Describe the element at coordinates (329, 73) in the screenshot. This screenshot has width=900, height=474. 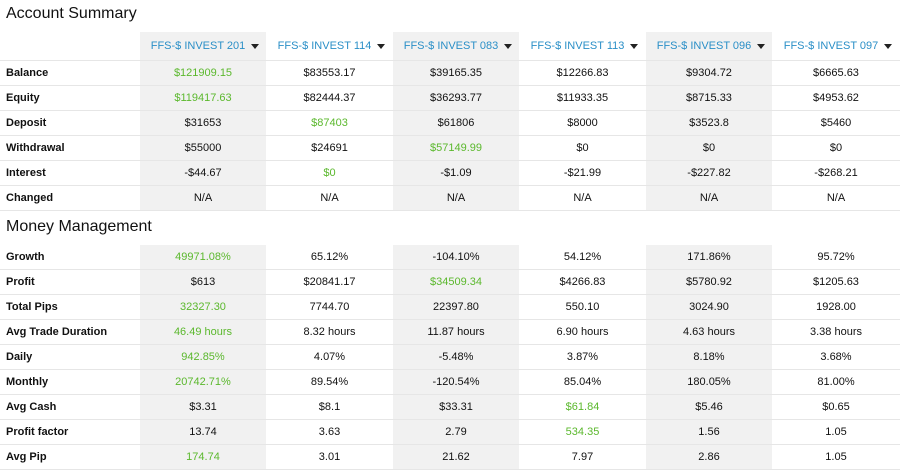
I see `table-cell: $83553.17` at that location.